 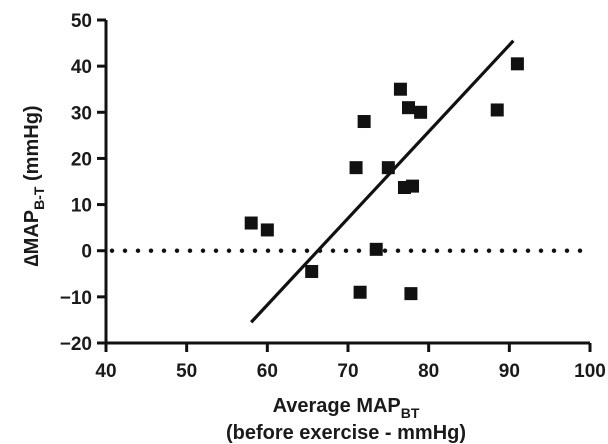 I want to click on x-tick-label: 80, so click(x=428, y=371).